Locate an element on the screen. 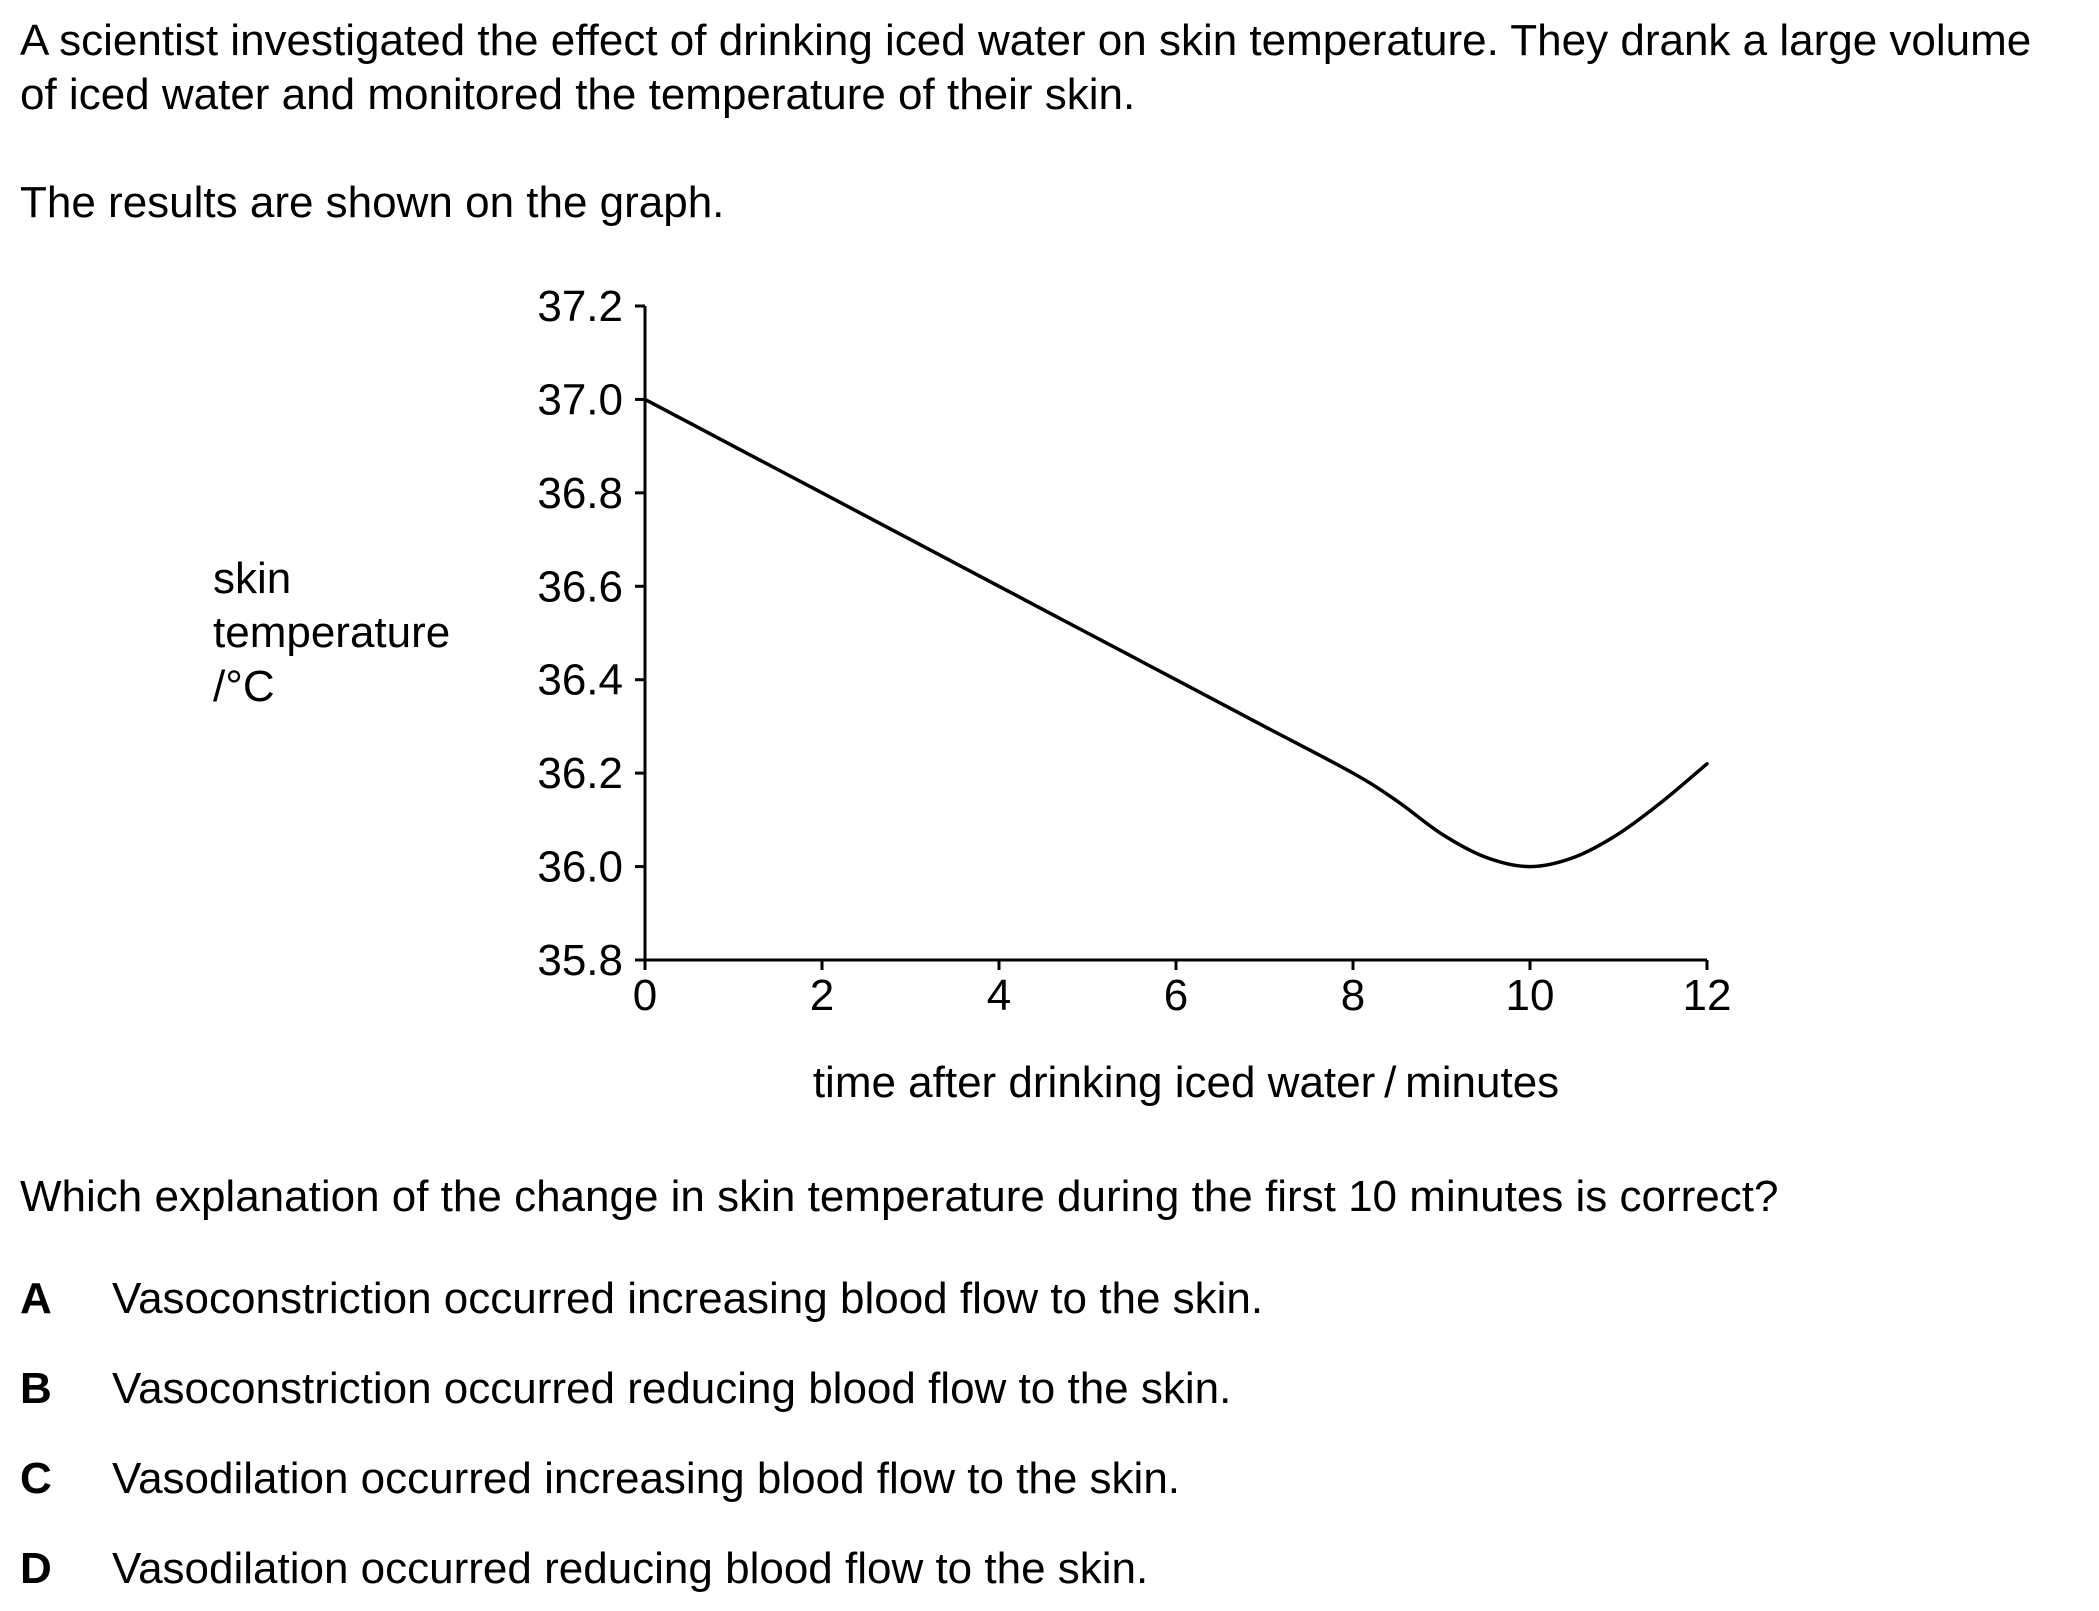  y-axis-label-line: /°C is located at coordinates (244, 686).